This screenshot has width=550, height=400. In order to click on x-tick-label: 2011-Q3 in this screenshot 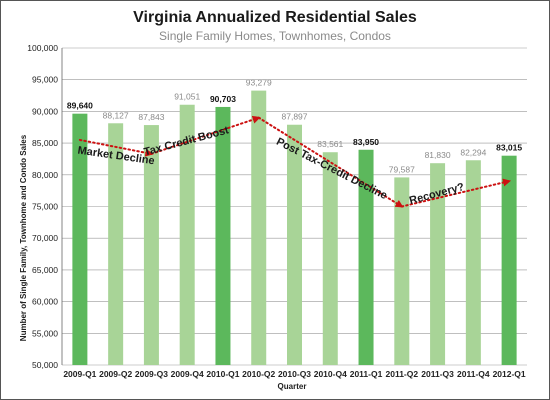, I will do `click(437, 374)`.